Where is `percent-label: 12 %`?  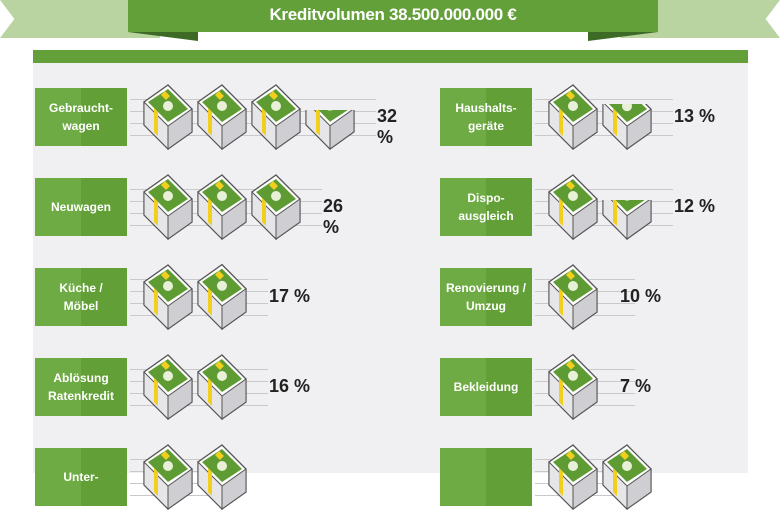 percent-label: 12 % is located at coordinates (695, 206).